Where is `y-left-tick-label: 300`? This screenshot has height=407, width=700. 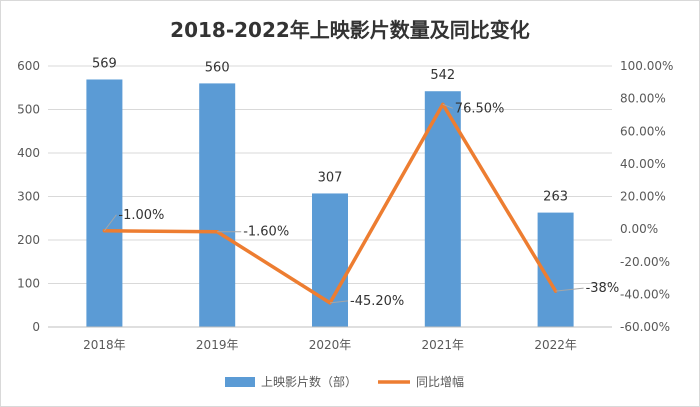 y-left-tick-label: 300 is located at coordinates (28, 197).